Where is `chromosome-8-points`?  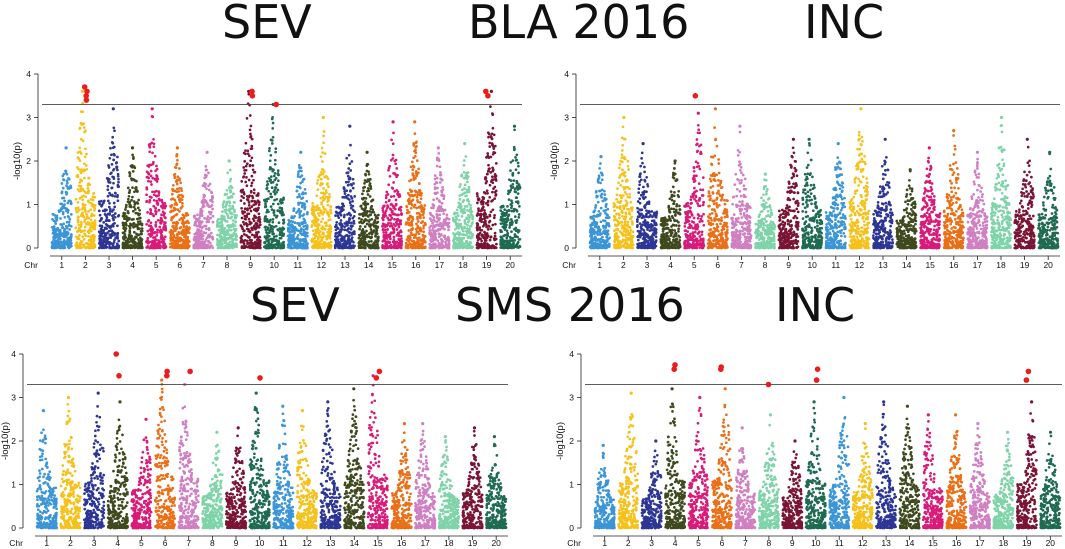 chromosome-8-points is located at coordinates (227, 204).